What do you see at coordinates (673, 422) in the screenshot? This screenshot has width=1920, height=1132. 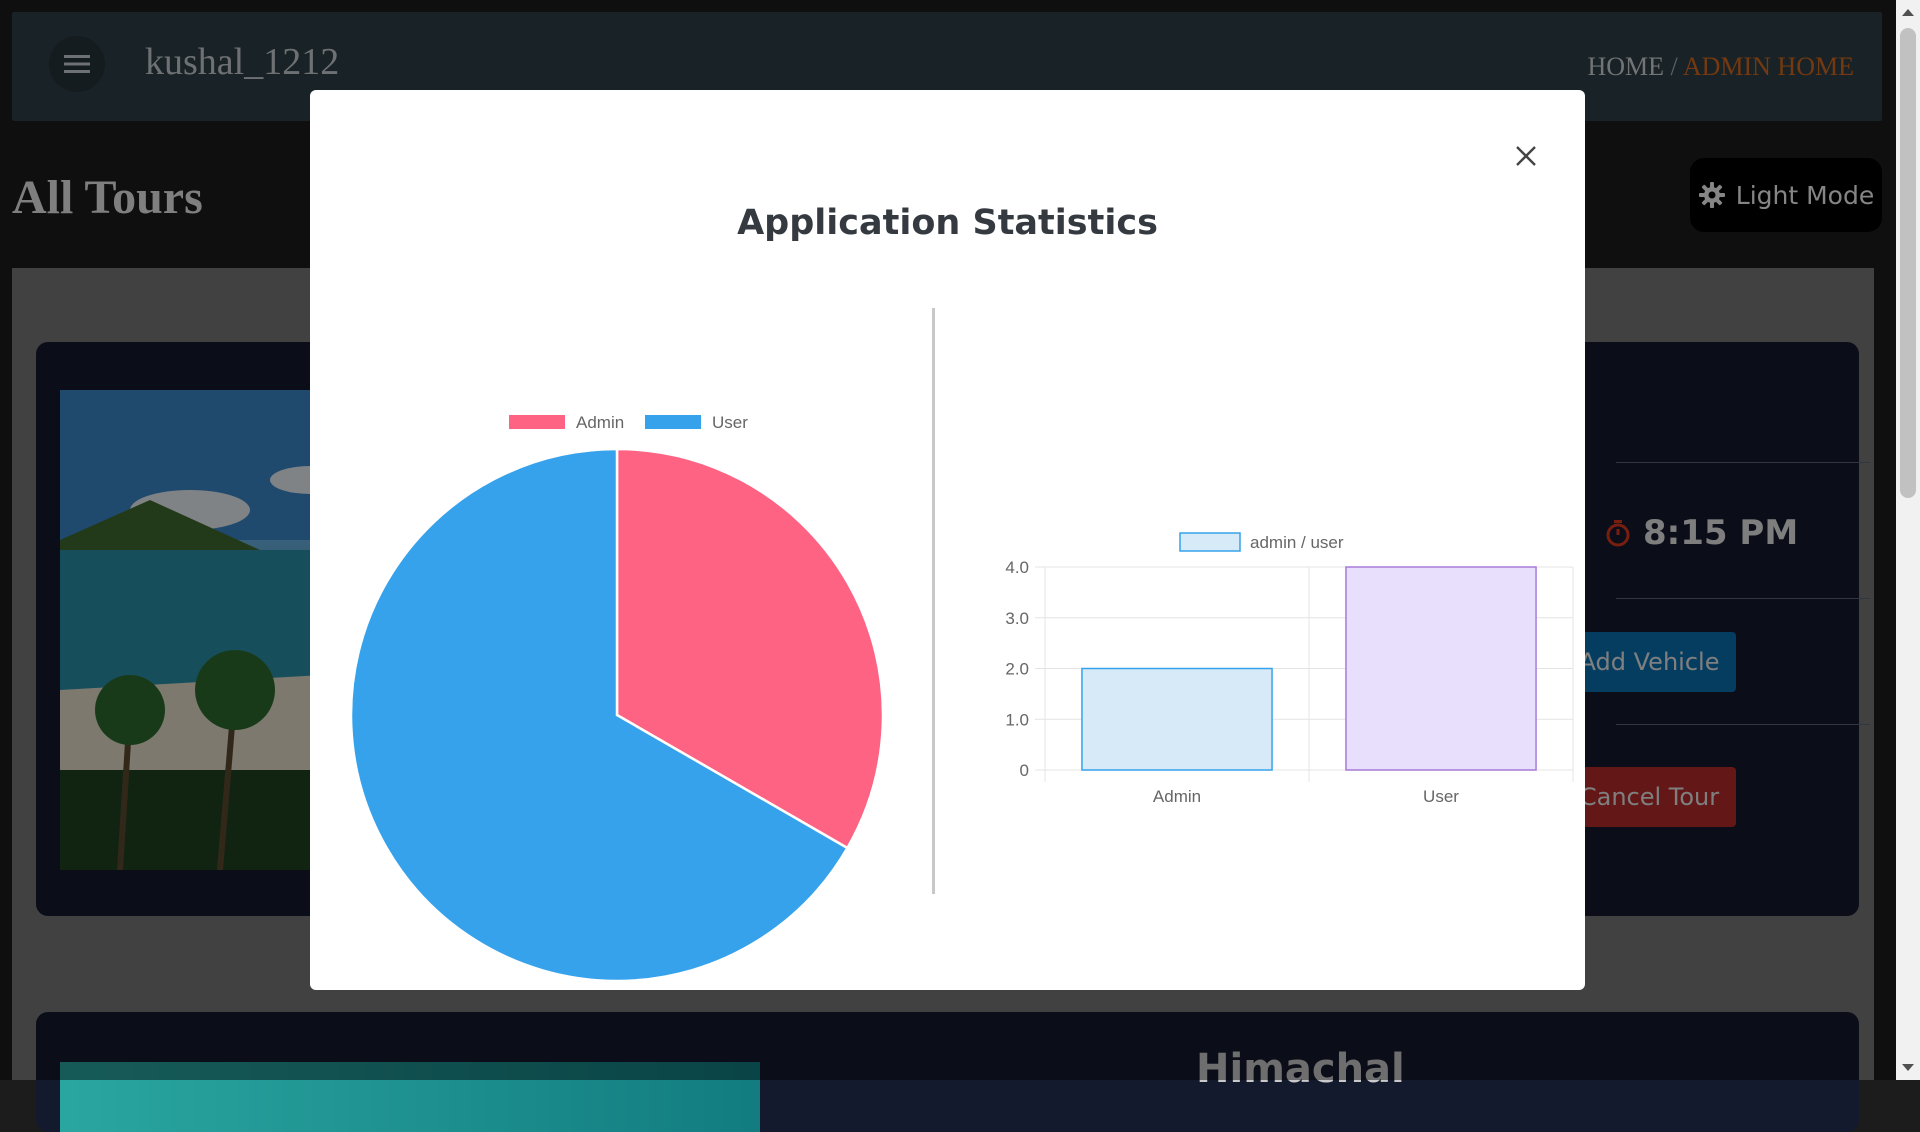 I see `legend-swatch-user` at bounding box center [673, 422].